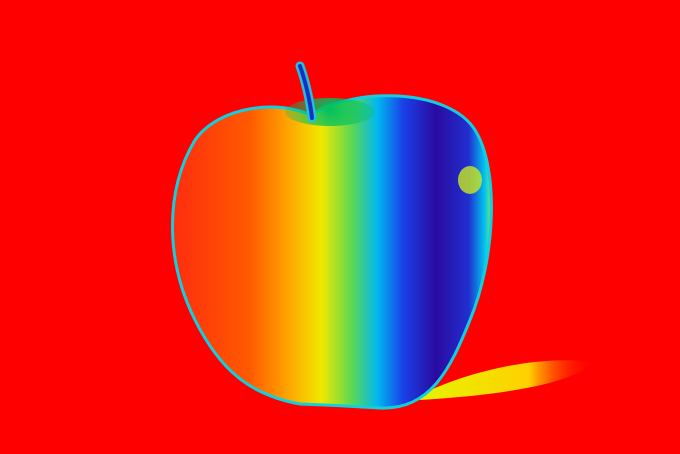 Image resolution: width=680 pixels, height=454 pixels. I want to click on shadow, so click(507, 380).